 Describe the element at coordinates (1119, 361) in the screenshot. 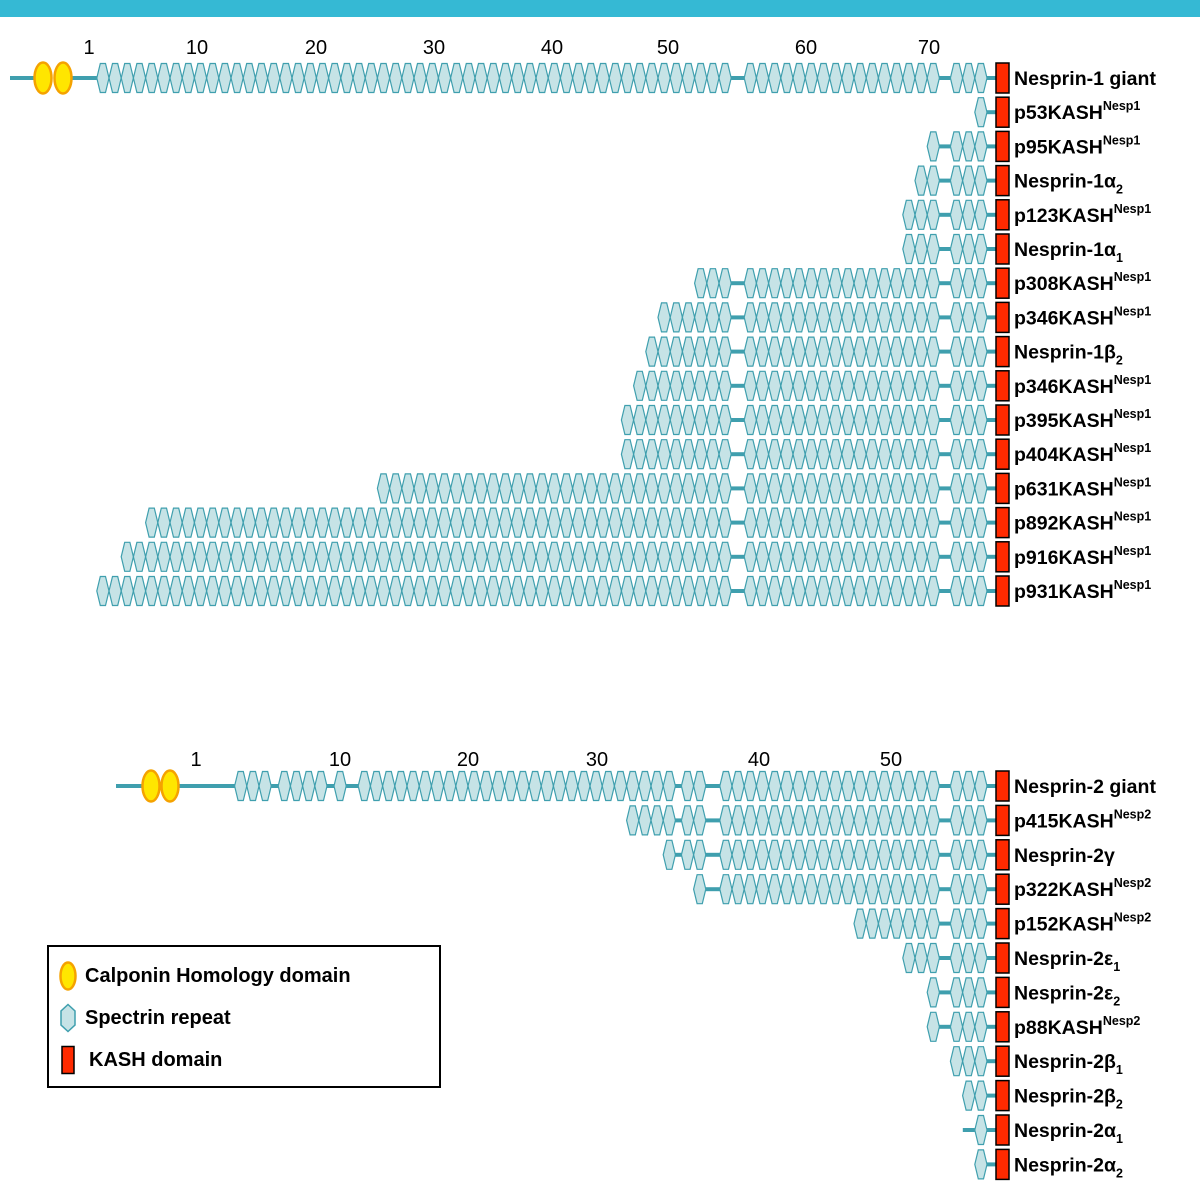

I see `isoform-subscript: 2` at that location.